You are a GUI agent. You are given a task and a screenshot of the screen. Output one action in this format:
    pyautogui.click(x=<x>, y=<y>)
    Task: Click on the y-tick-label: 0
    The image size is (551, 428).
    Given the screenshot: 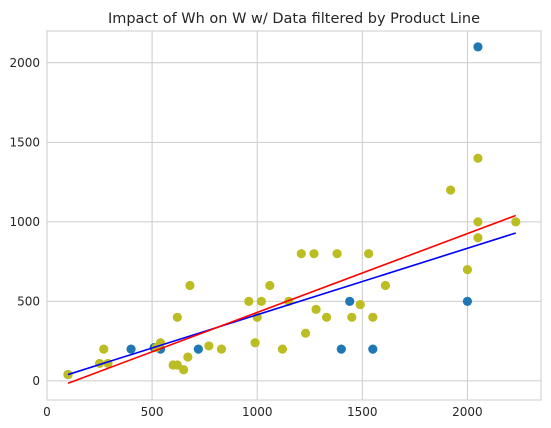 What is the action you would take?
    pyautogui.click(x=36, y=381)
    